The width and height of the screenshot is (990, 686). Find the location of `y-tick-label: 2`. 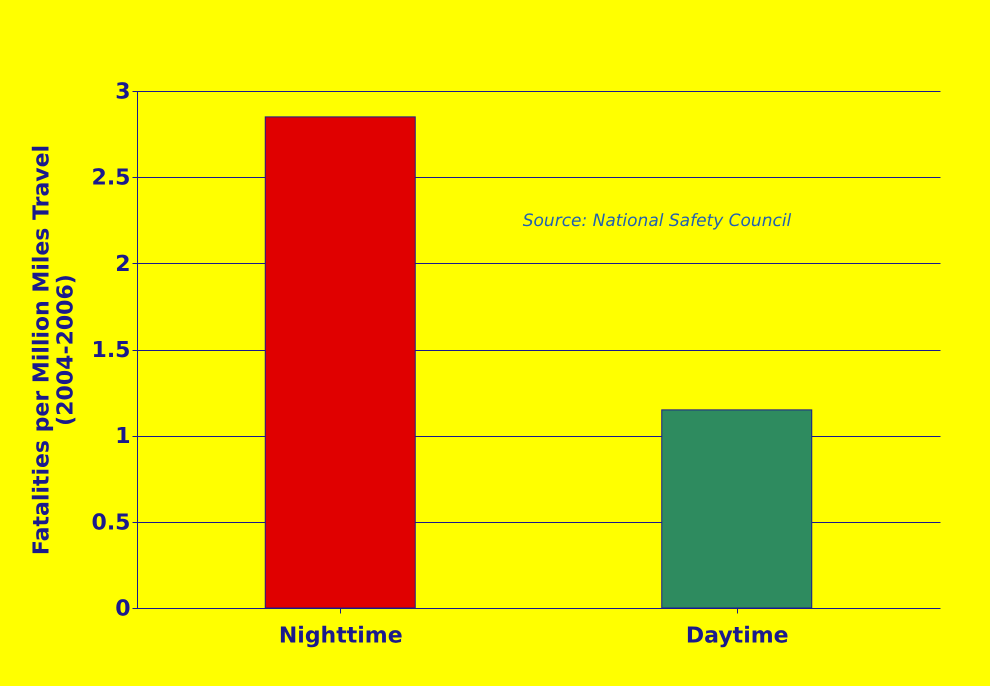

y-tick-label: 2 is located at coordinates (122, 264).